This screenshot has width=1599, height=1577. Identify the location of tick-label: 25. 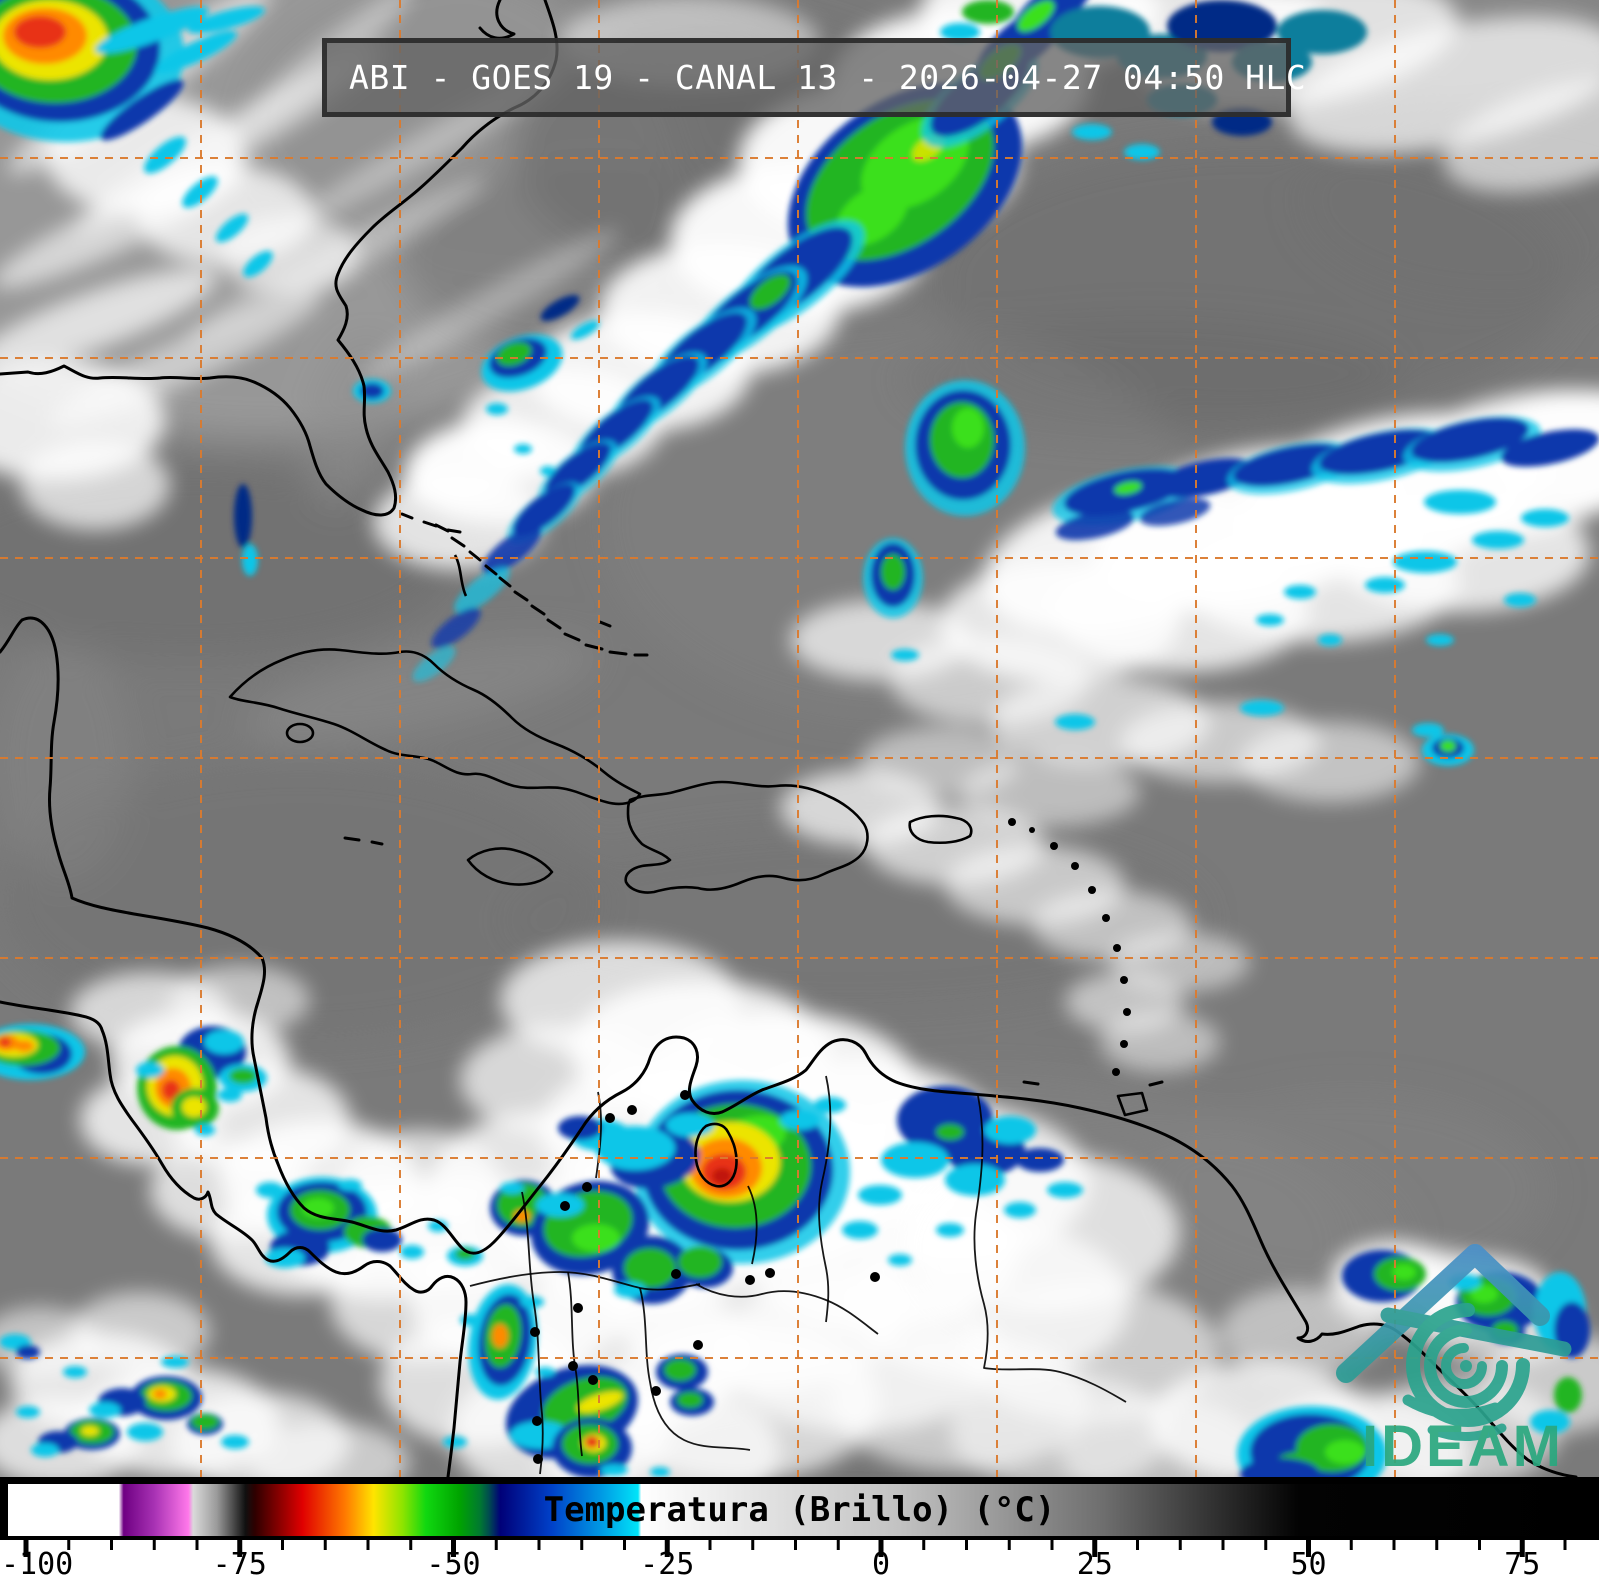
(1095, 1562).